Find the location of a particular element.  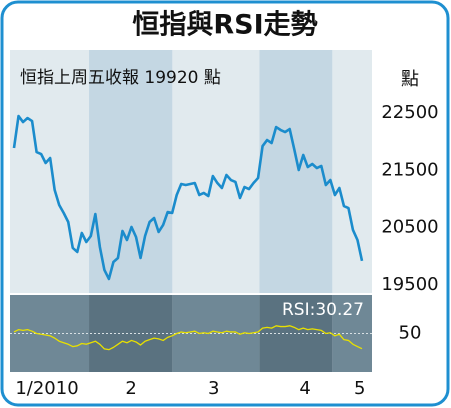

x-tick-label: 2 is located at coordinates (130, 388).